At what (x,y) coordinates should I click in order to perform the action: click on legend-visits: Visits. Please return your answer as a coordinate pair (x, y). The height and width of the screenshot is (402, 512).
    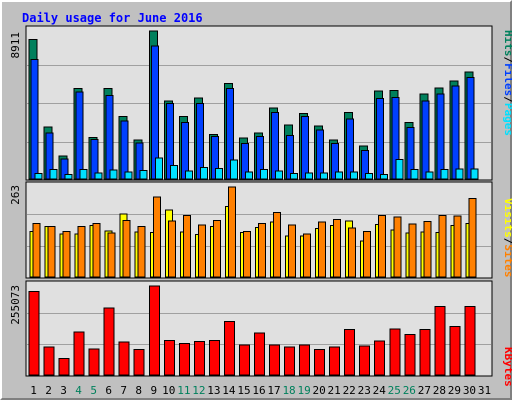
    Looking at the image, I should click on (507, 218).